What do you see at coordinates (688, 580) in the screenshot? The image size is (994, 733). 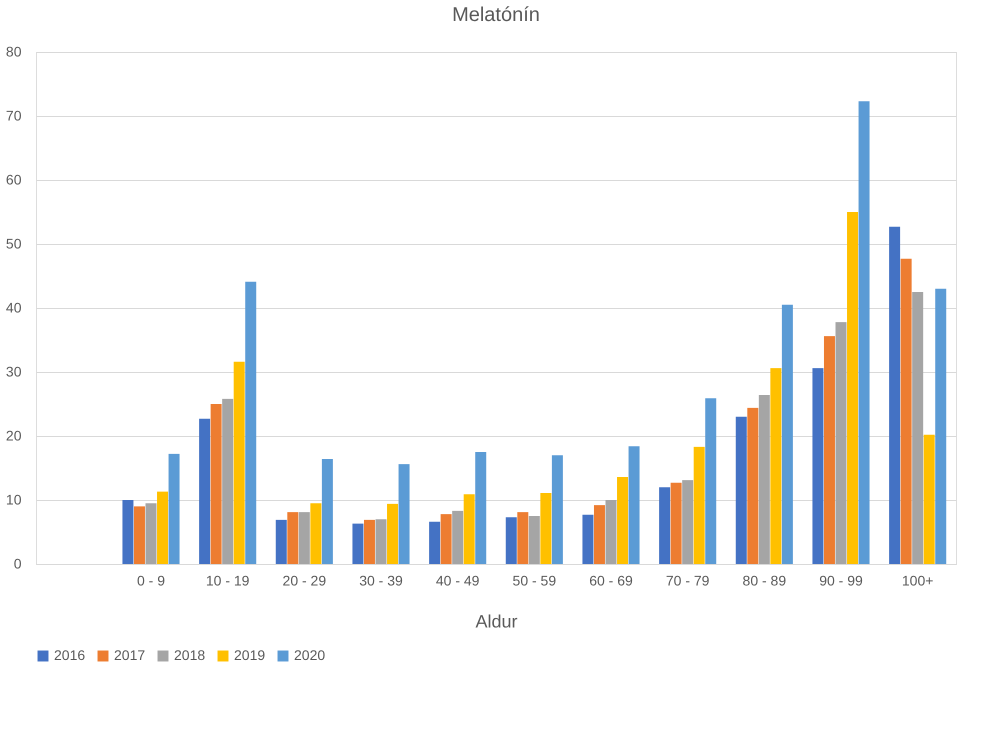 I see `x-tick-label: 70 - 79` at bounding box center [688, 580].